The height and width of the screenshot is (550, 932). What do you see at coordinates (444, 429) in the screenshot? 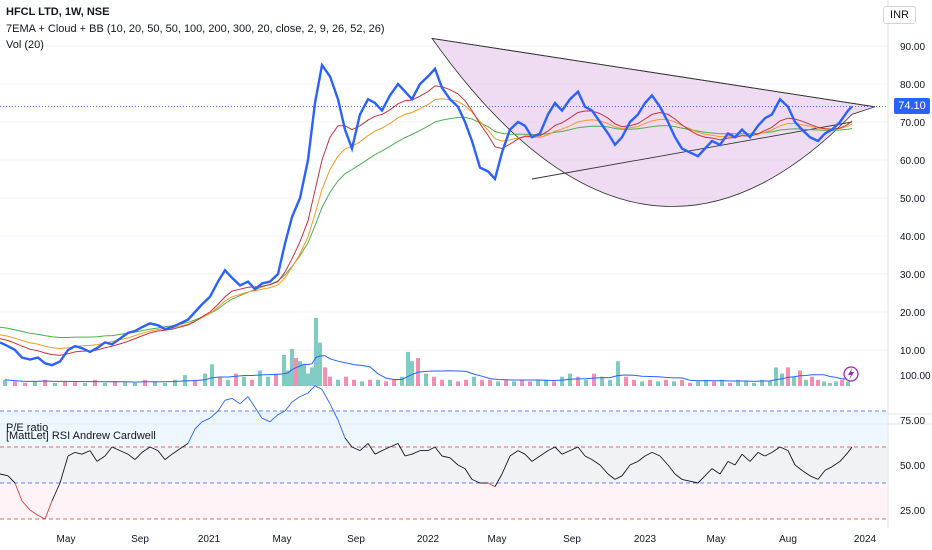
I see `rsi-upper-band` at bounding box center [444, 429].